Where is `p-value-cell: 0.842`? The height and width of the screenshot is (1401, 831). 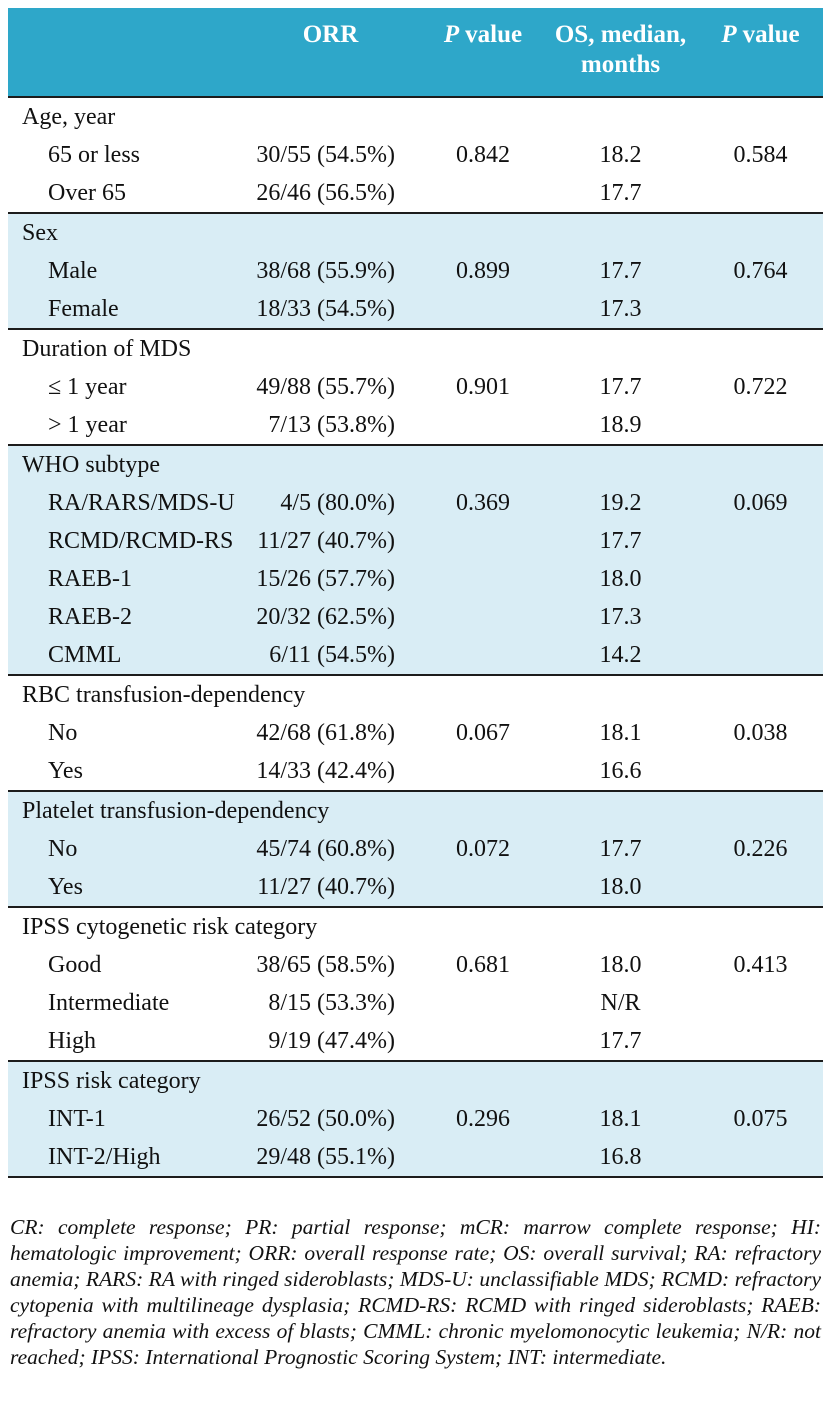
p-value-cell: 0.842 is located at coordinates (483, 155).